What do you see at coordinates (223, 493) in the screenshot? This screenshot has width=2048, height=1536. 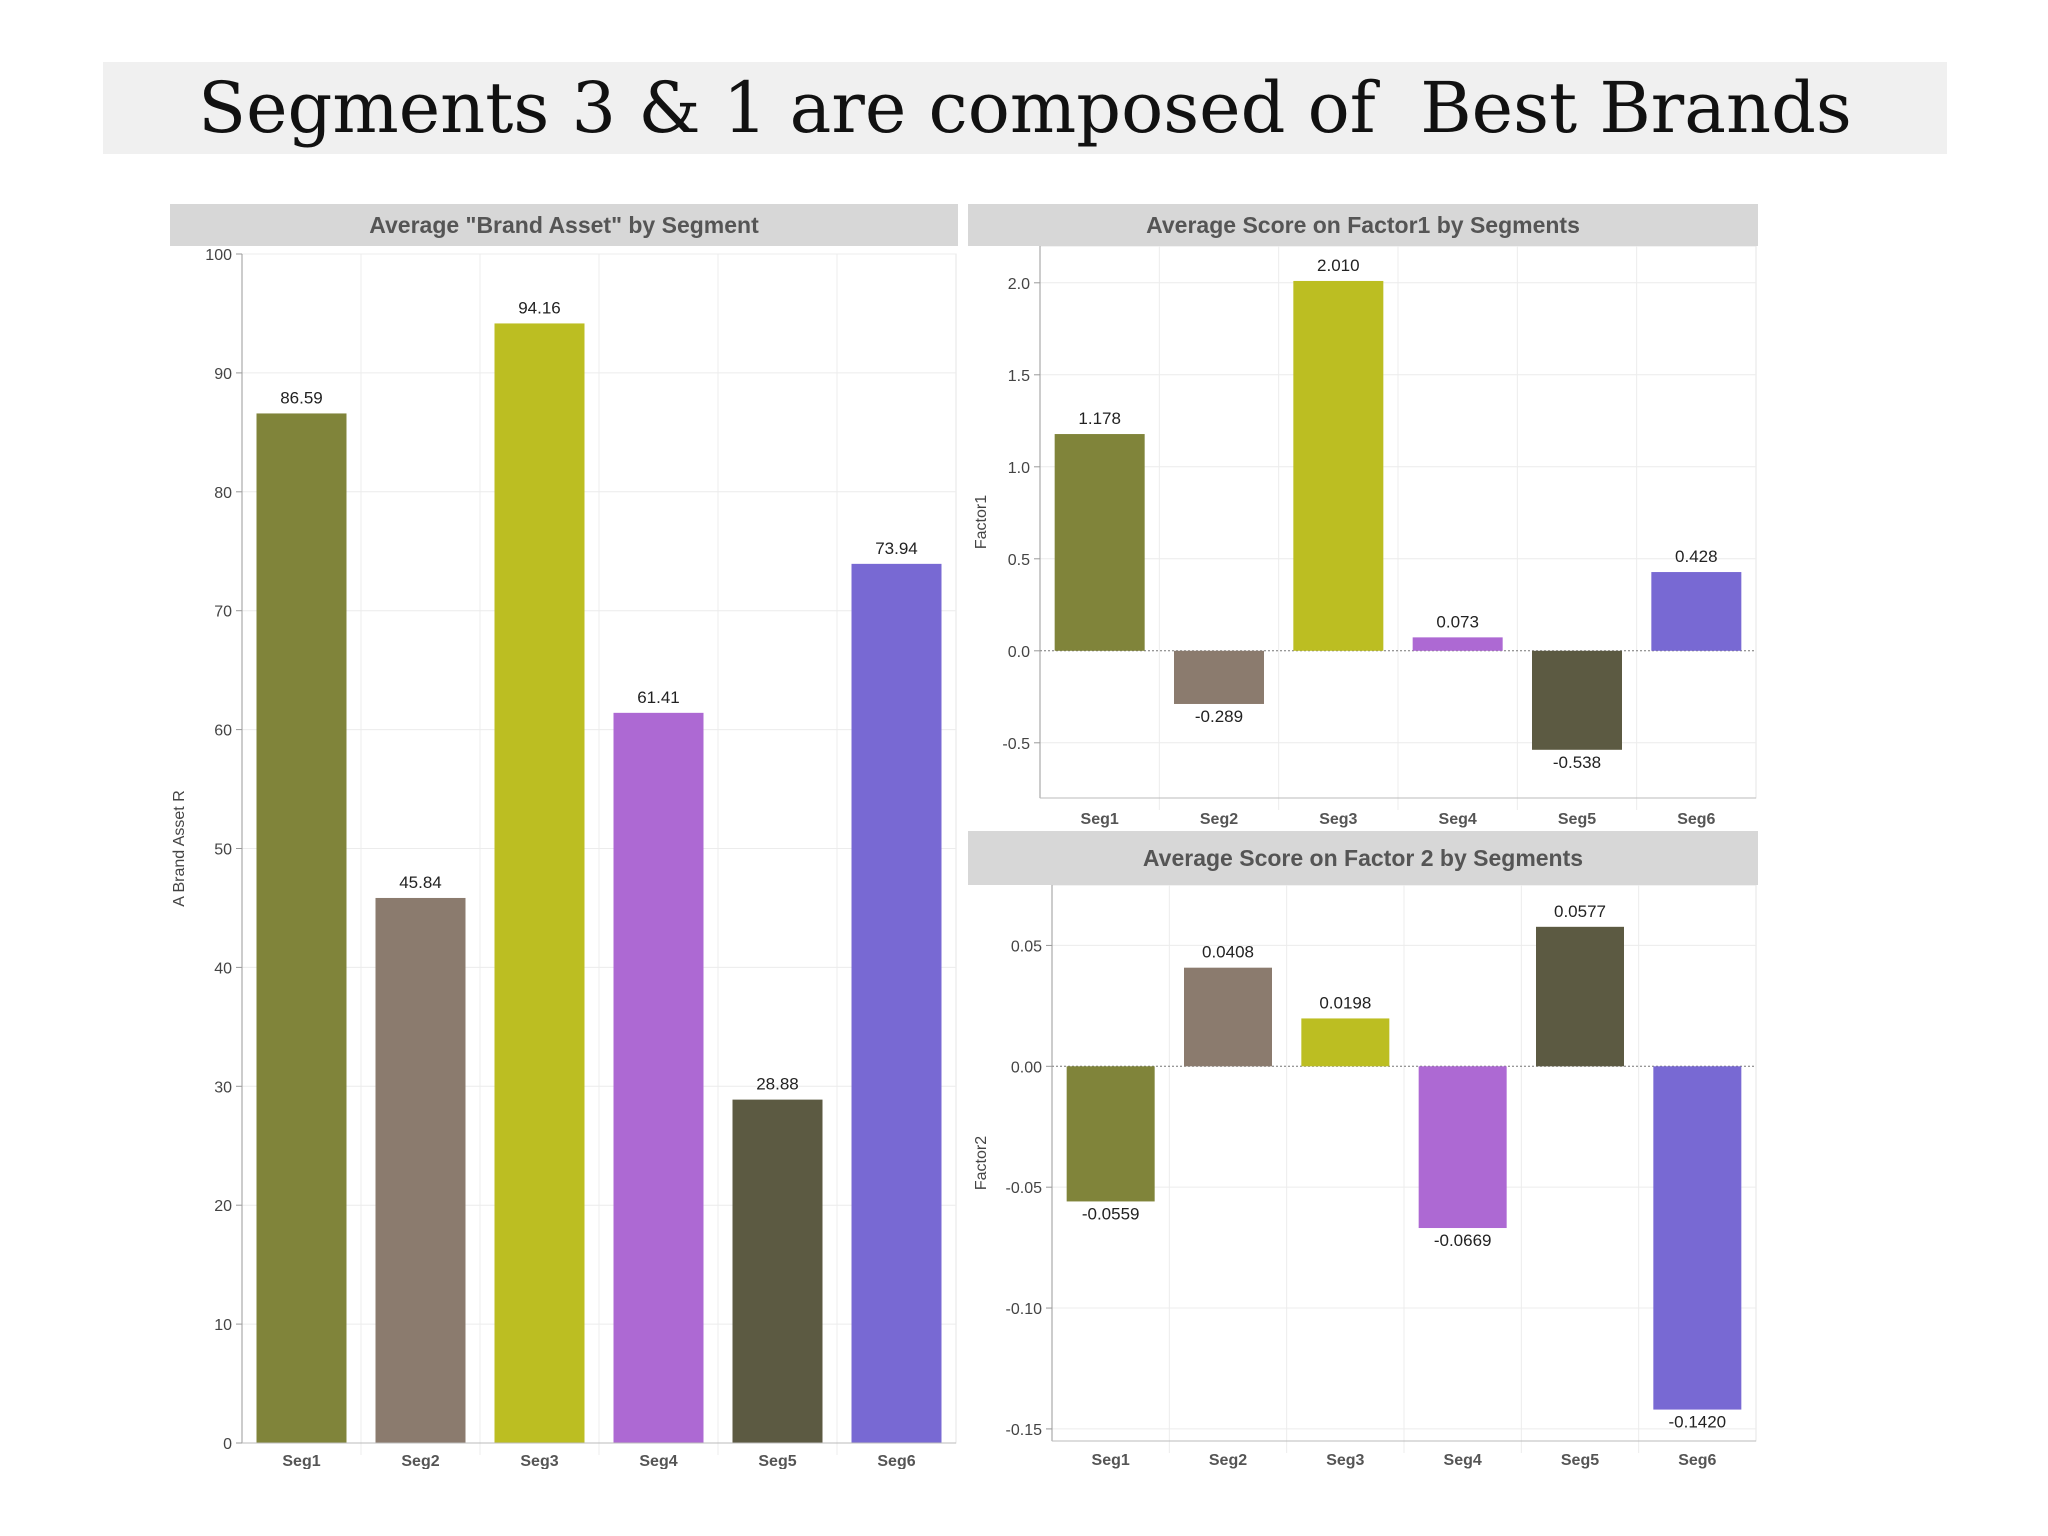 I see `y-tick-label: 80` at bounding box center [223, 493].